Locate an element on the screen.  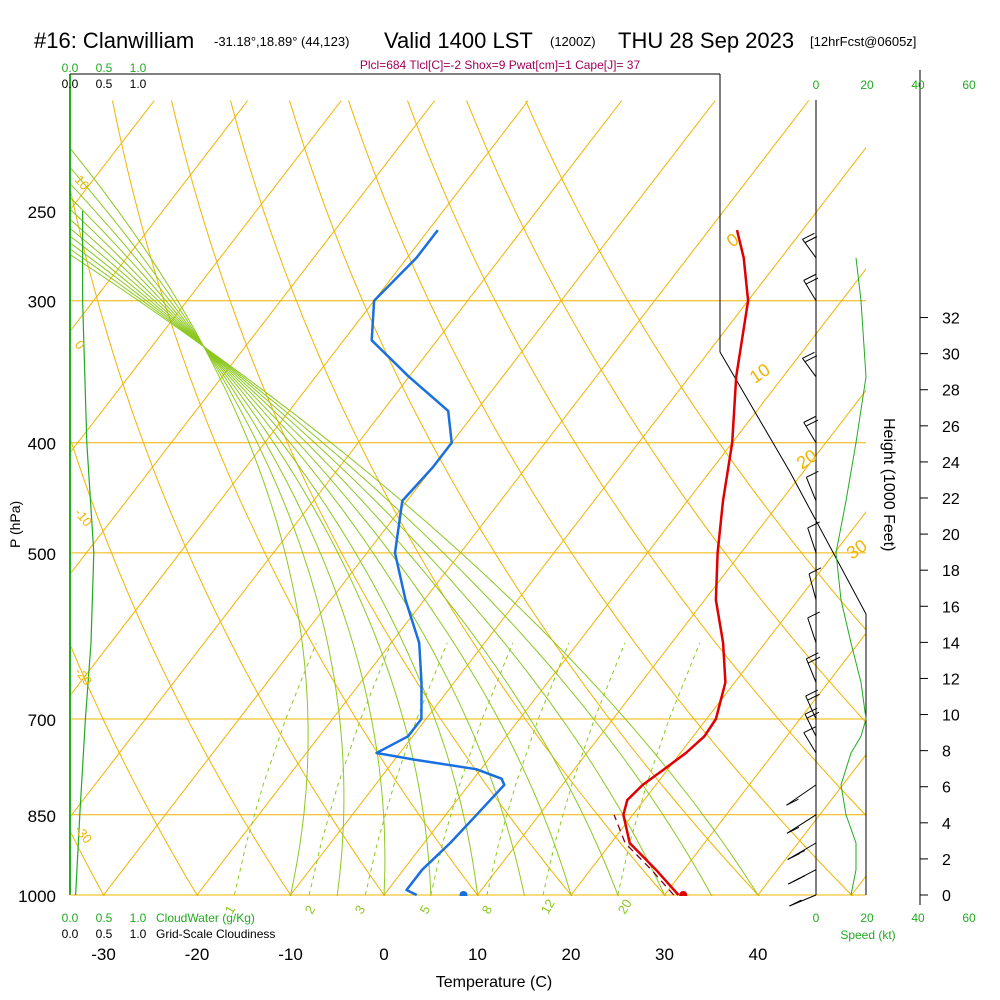
valid-time: Valid 1400 LST is located at coordinates (458, 40).